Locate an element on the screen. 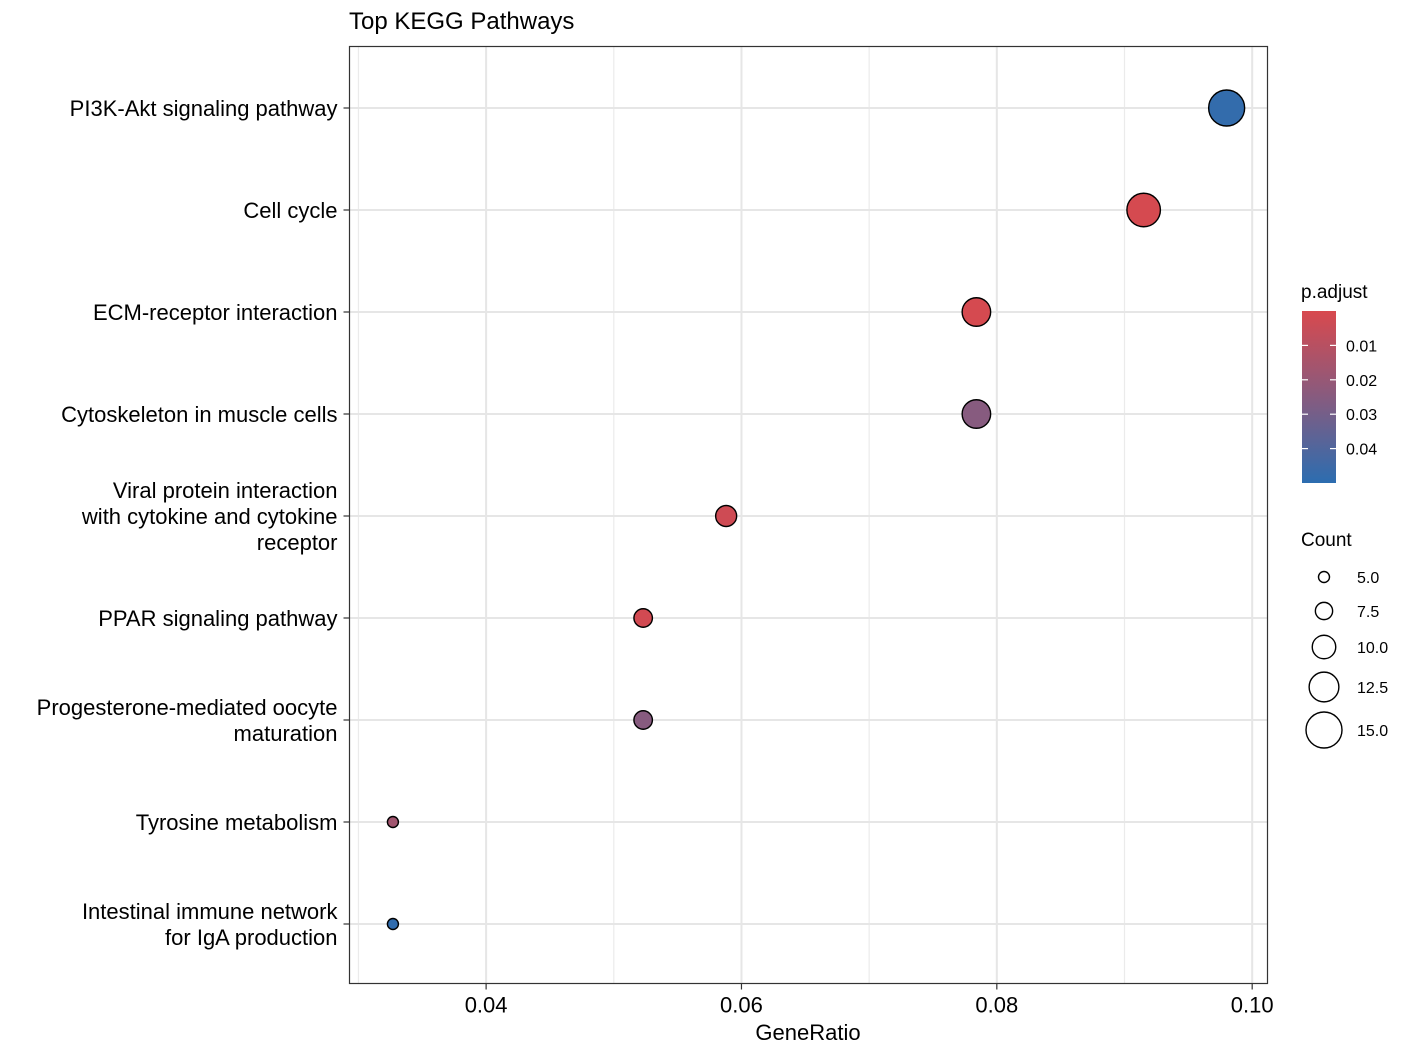 This screenshot has width=1414, height=1056. colorbar-label: 0.04 is located at coordinates (1361, 450).